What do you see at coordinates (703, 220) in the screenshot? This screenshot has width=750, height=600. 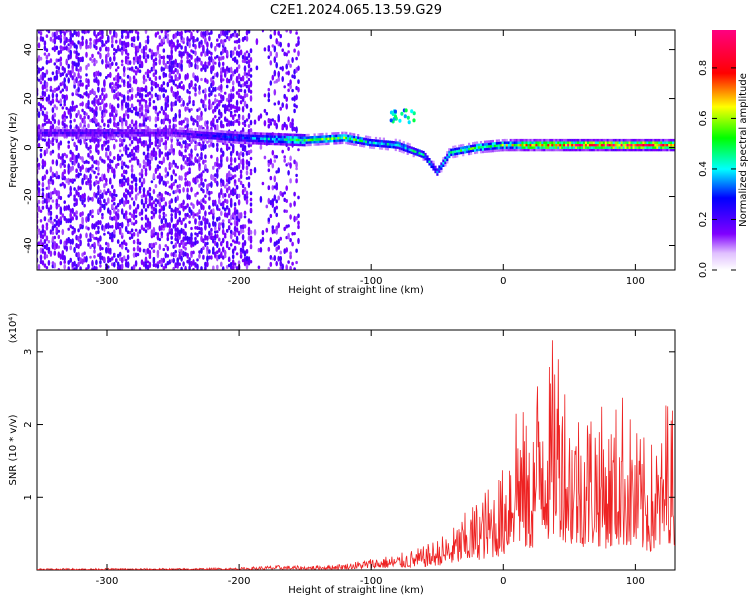 I see `colorbar-tick-label: 0.2` at bounding box center [703, 220].